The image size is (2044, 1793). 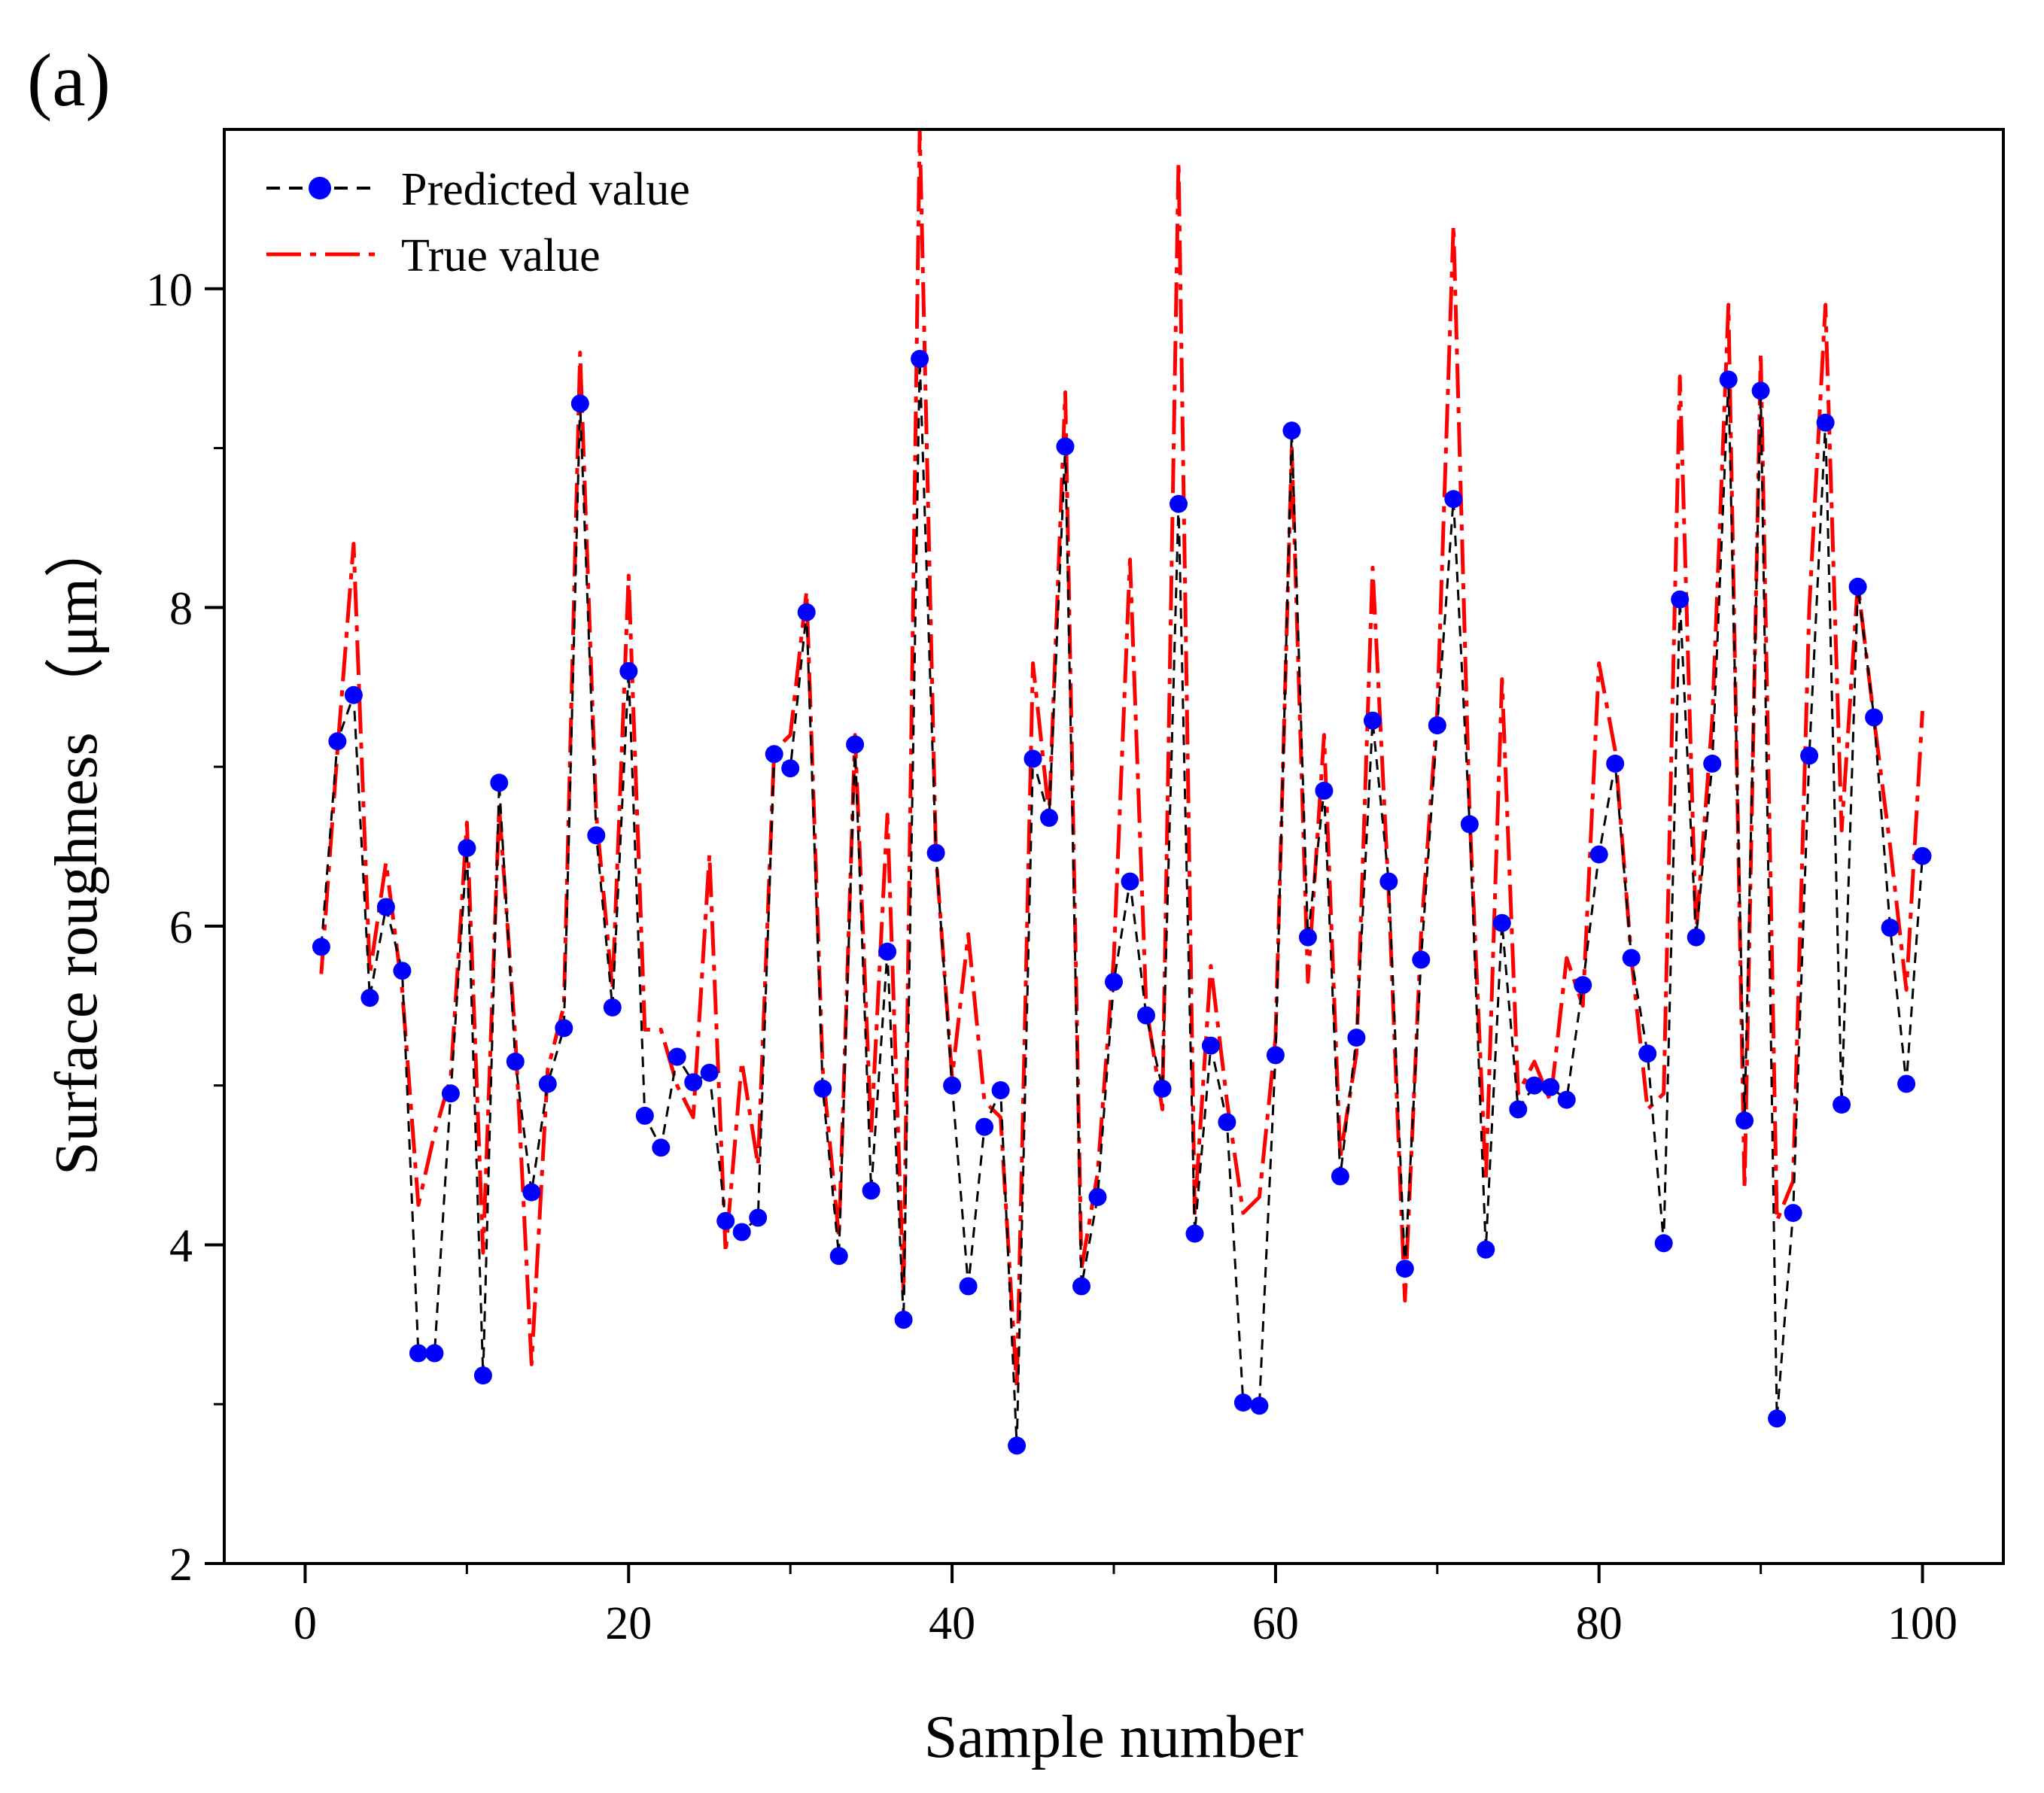 What do you see at coordinates (478, 222) in the screenshot?
I see `legend: Predicted value True value` at bounding box center [478, 222].